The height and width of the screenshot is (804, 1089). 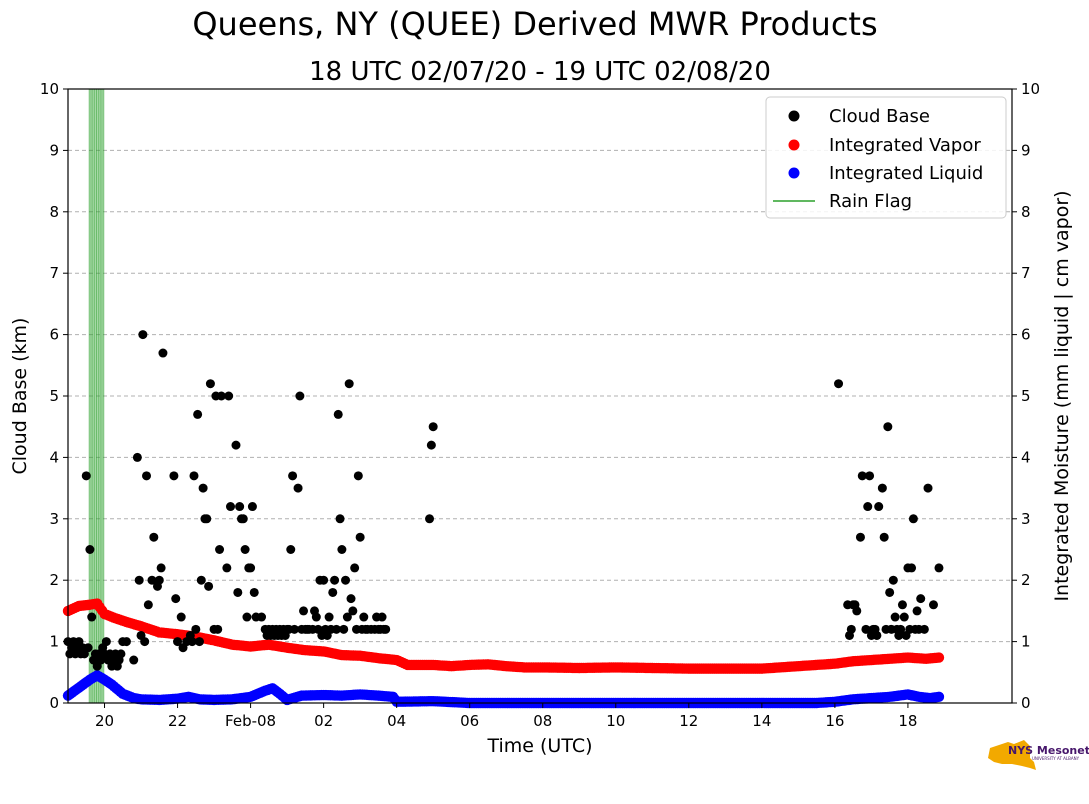 I want to click on new-york-state-shape-icon, so click(x=1012, y=755).